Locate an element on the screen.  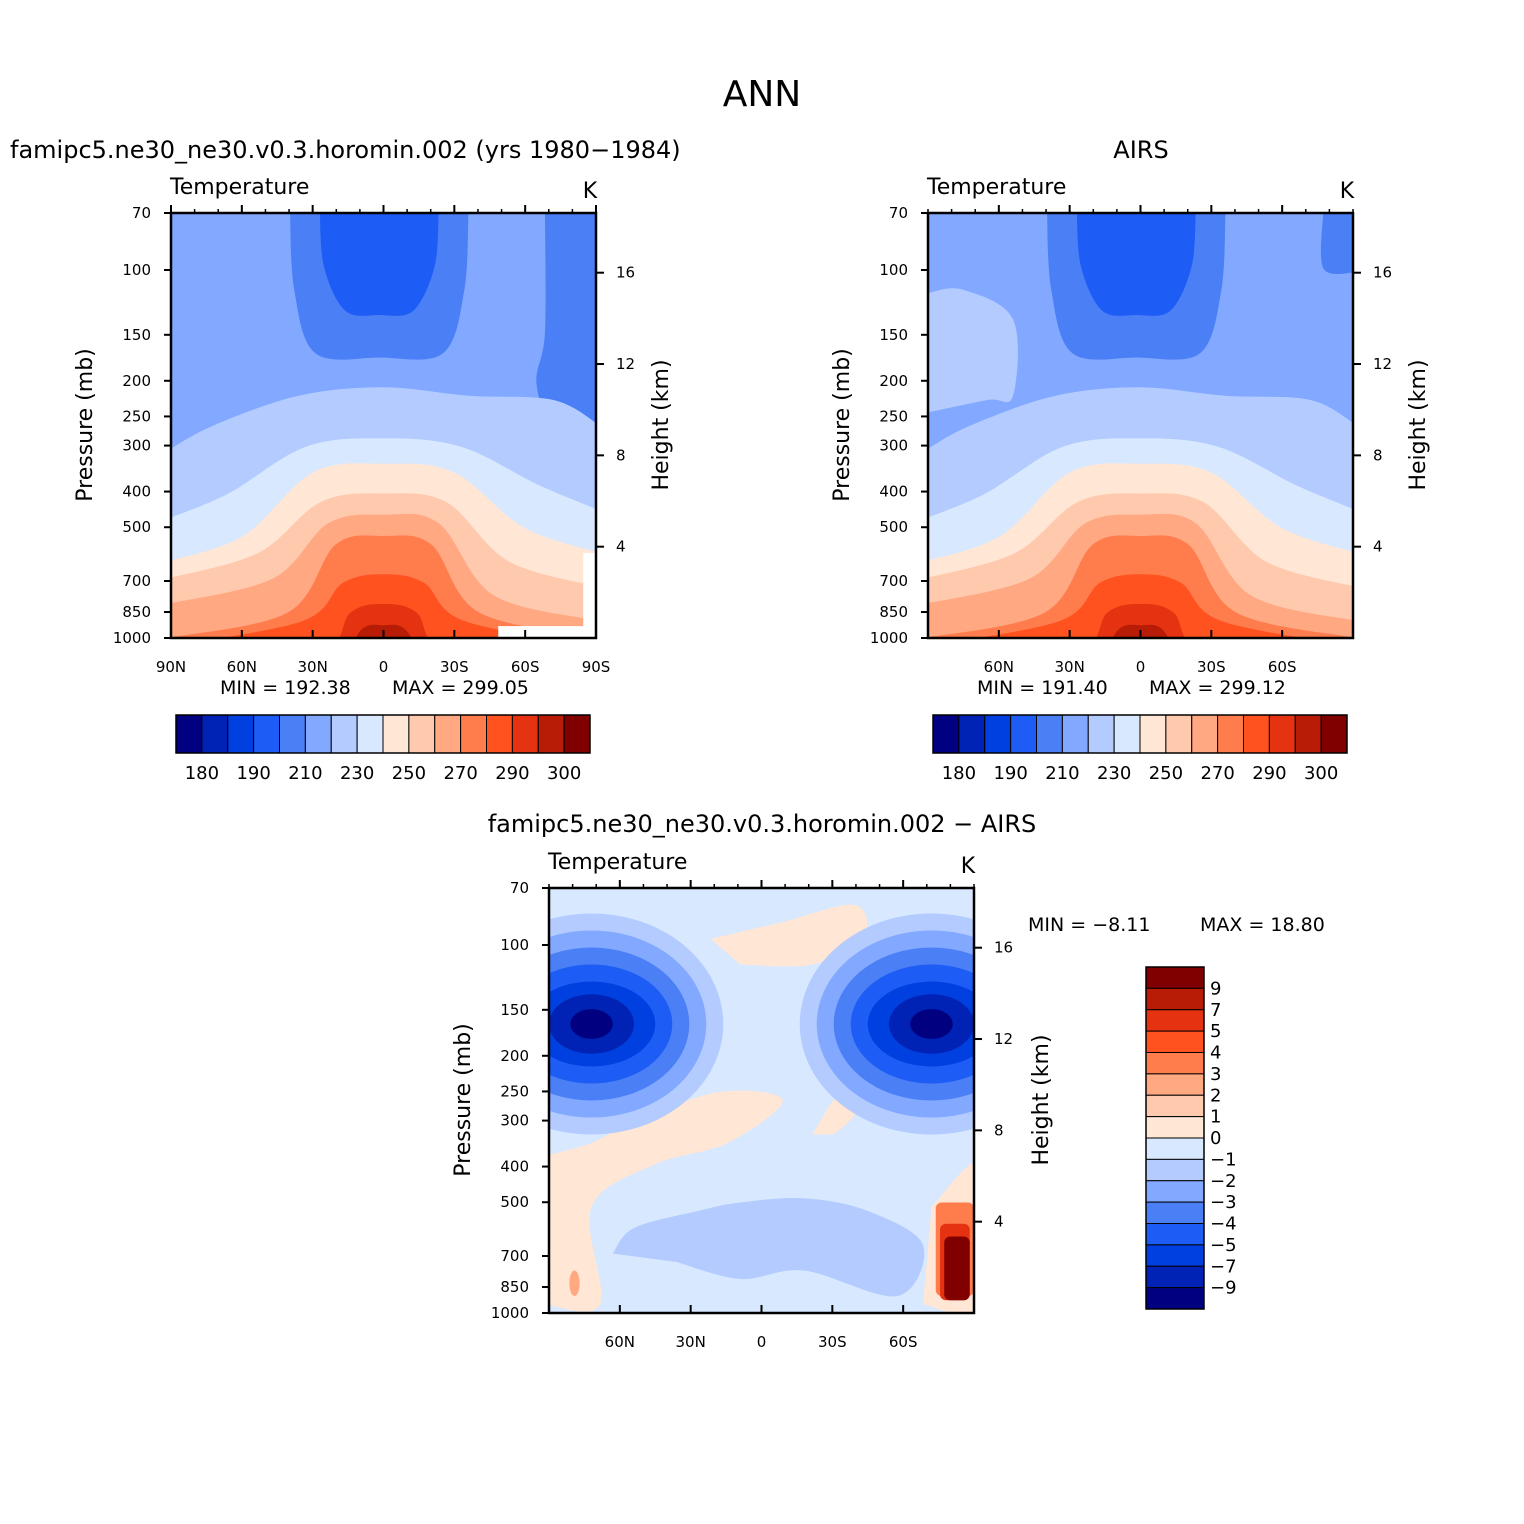
diff-max: MAX = 18.80 is located at coordinates (1262, 925).